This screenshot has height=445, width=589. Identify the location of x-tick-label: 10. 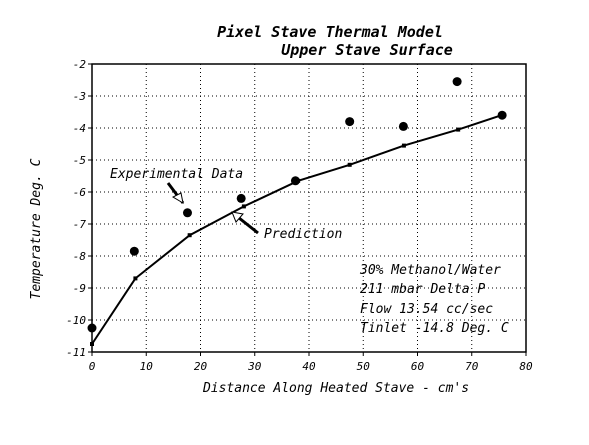
(147, 366).